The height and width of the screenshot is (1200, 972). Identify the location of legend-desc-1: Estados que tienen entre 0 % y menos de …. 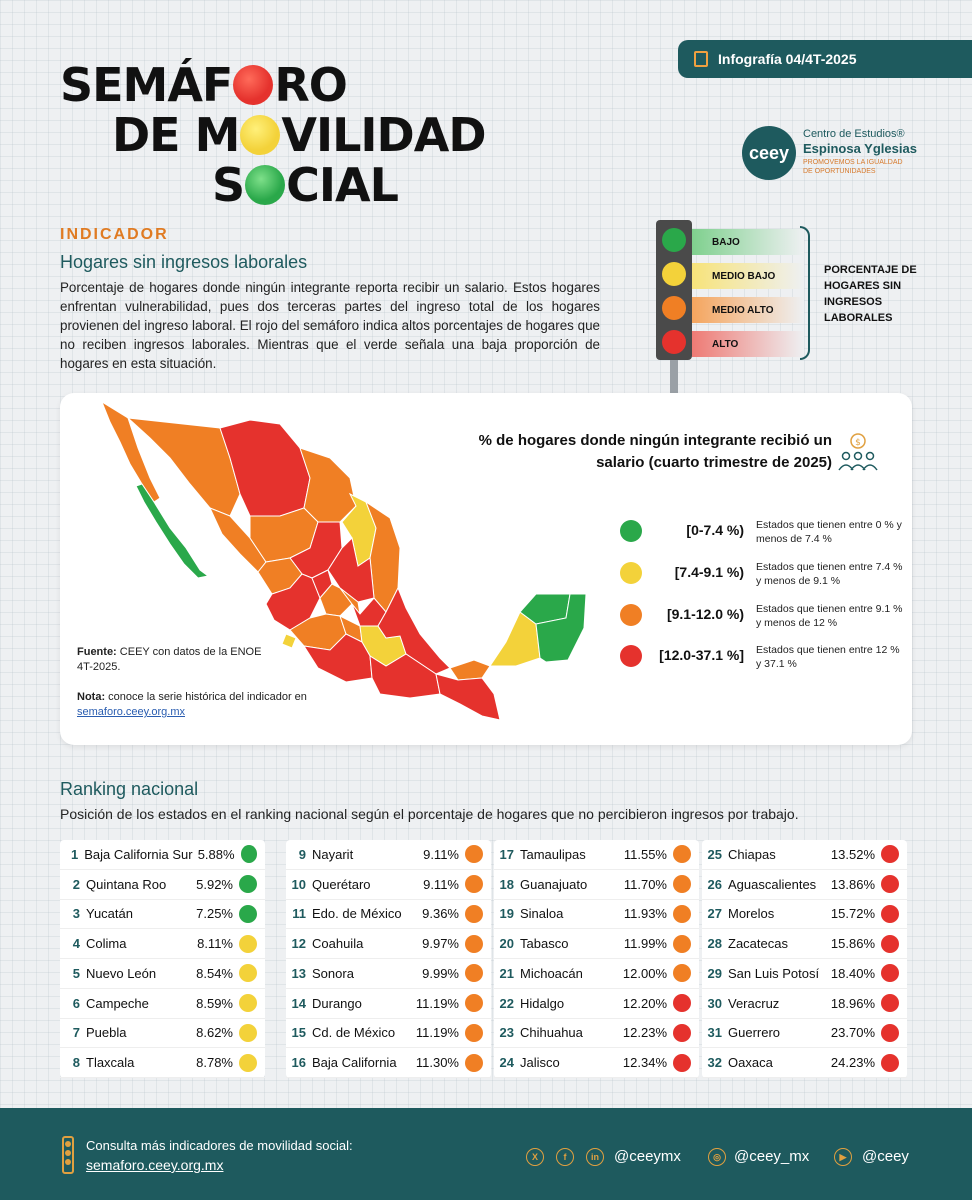
(829, 532).